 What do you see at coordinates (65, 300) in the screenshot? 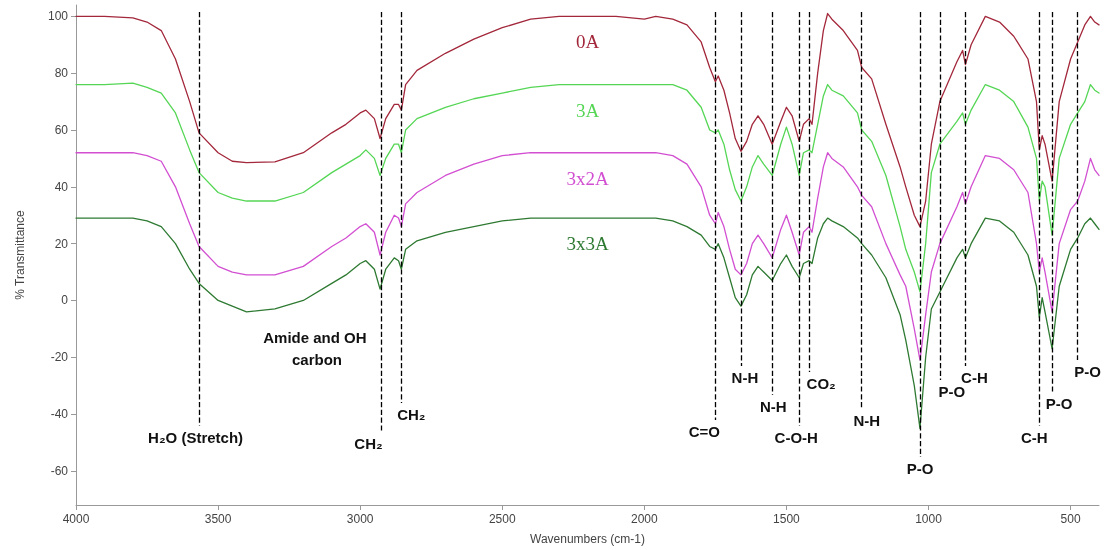
I see `y-tick-label: 0` at bounding box center [65, 300].